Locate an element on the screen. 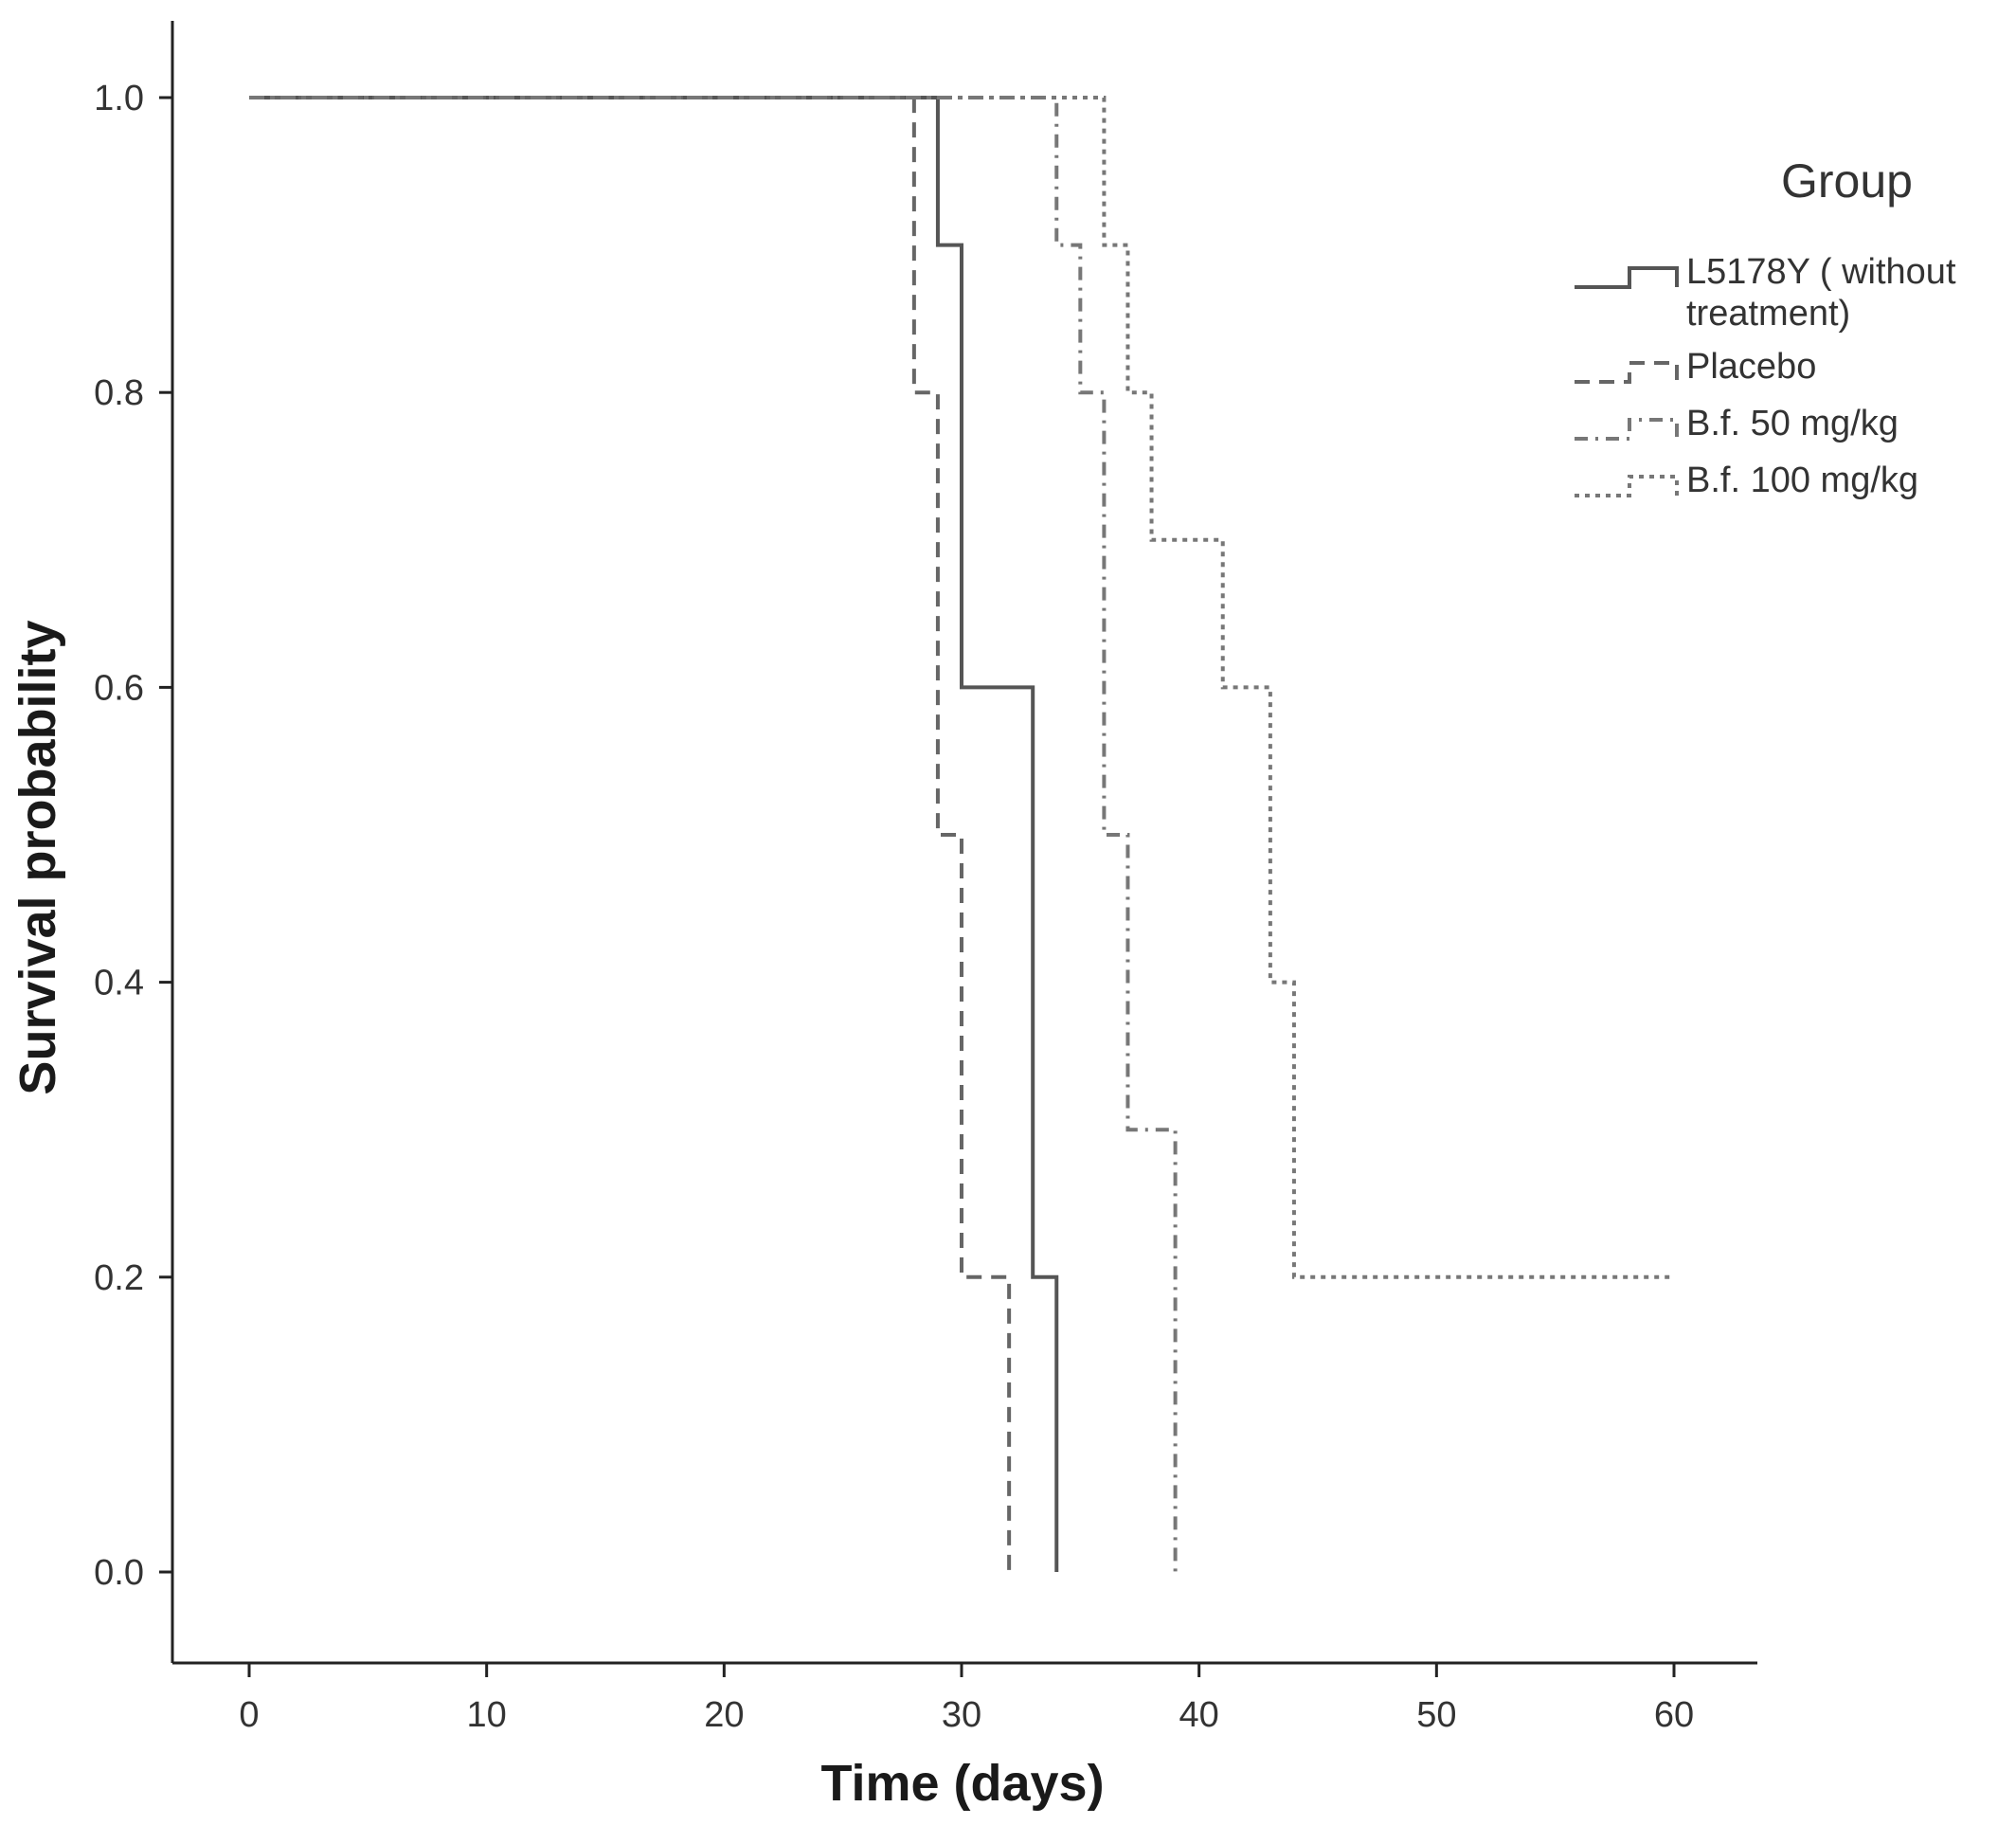 The width and height of the screenshot is (2016, 1825). y-tick-label: 0.0 is located at coordinates (119, 1573).